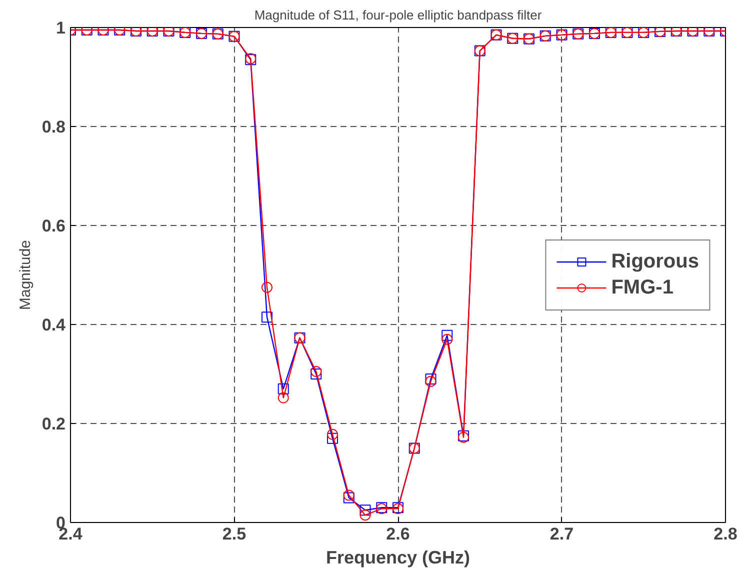  I want to click on legend-label: Rigorous, so click(655, 261).